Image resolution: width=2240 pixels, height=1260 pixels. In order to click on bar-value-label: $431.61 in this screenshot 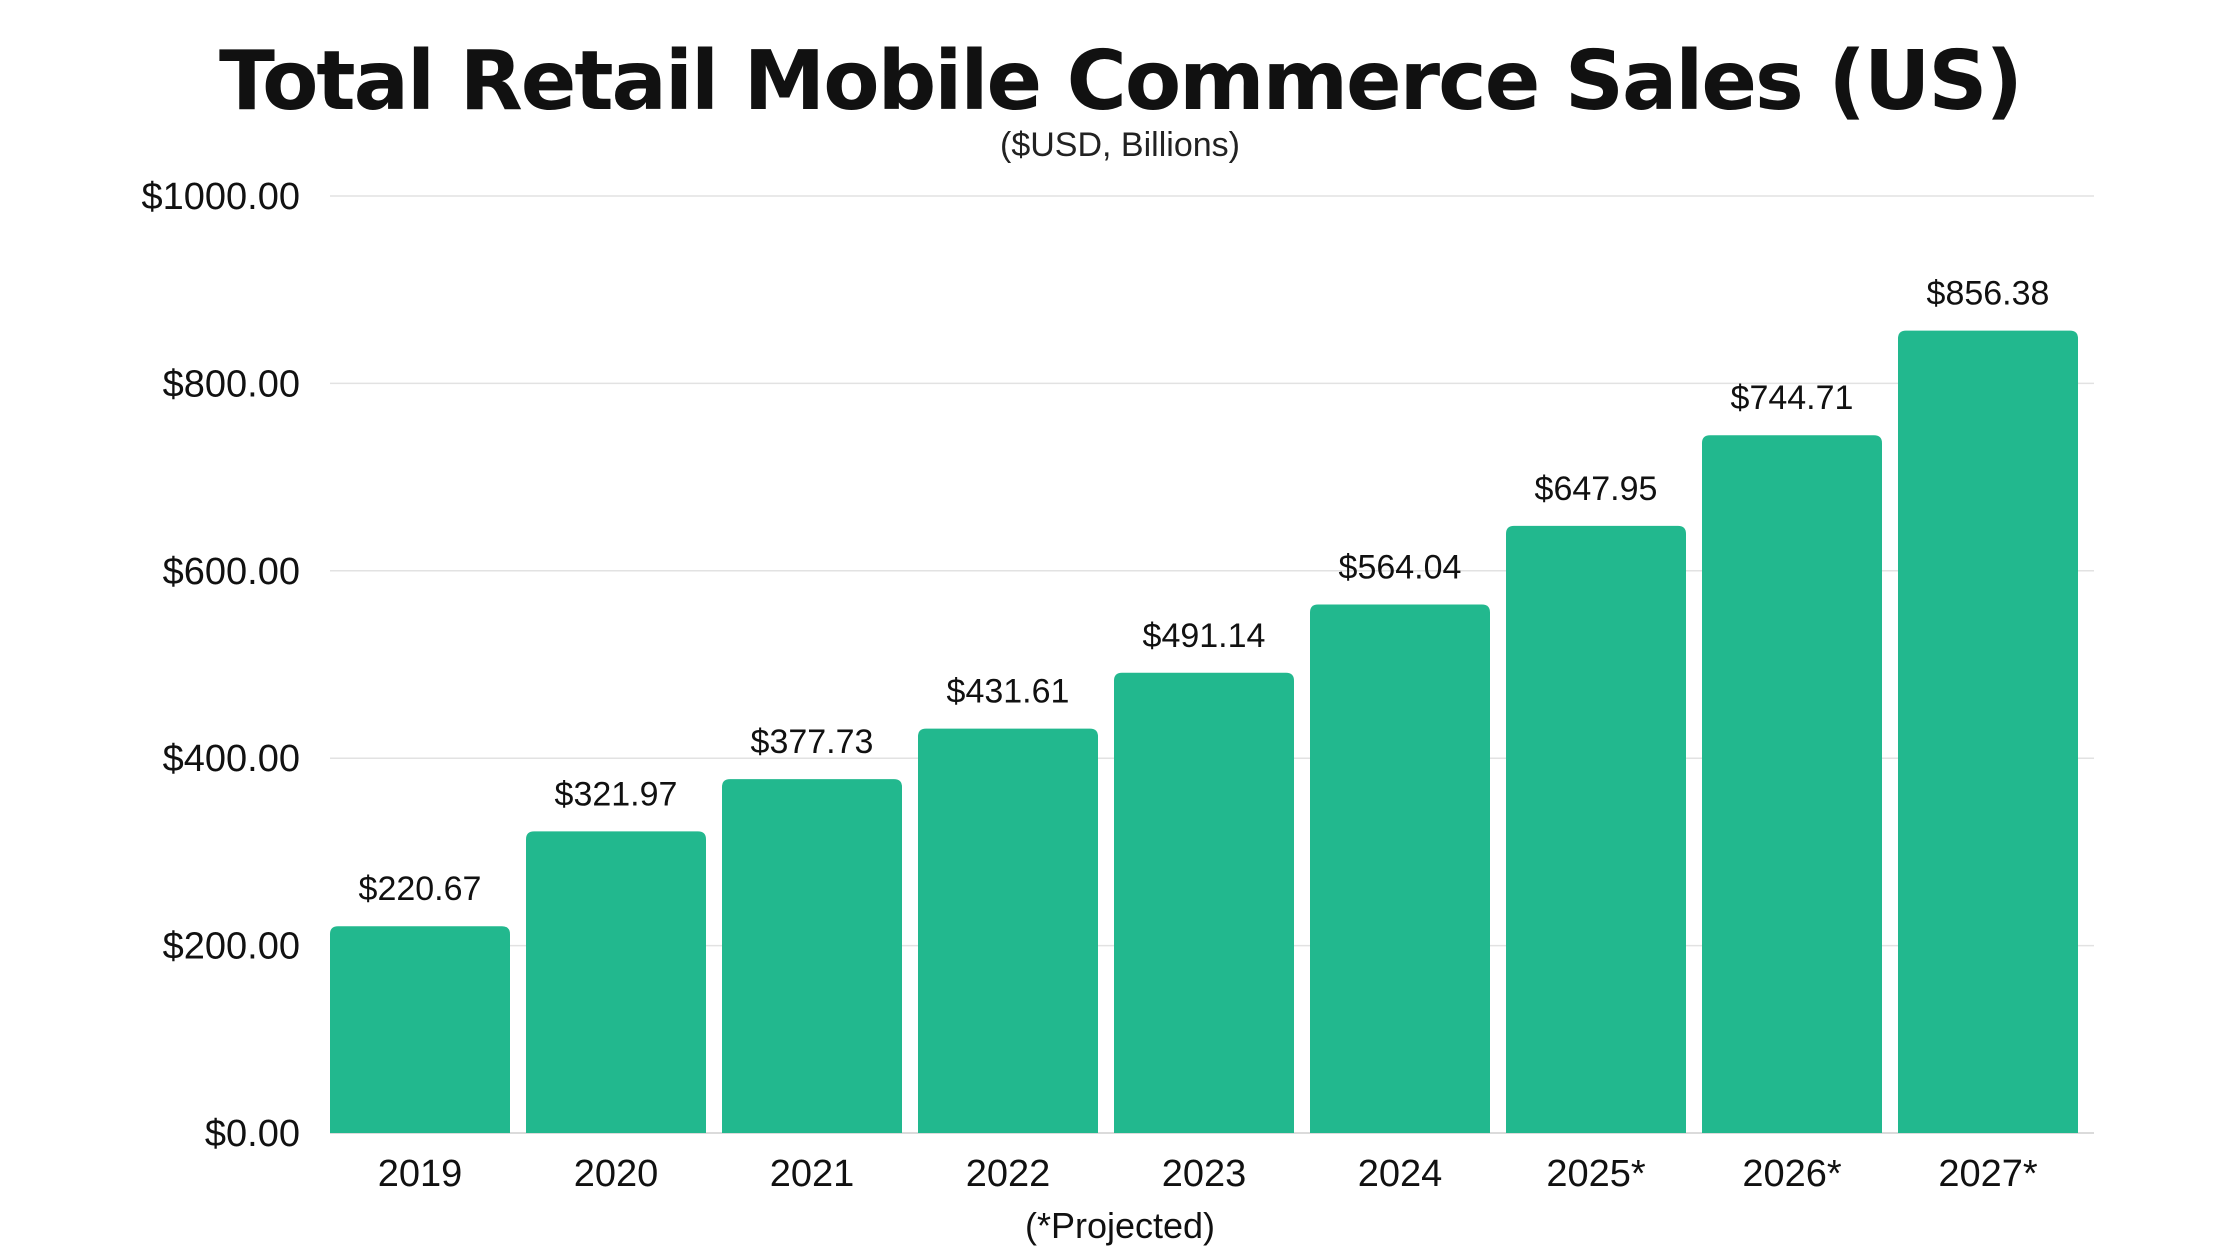, I will do `click(1008, 692)`.